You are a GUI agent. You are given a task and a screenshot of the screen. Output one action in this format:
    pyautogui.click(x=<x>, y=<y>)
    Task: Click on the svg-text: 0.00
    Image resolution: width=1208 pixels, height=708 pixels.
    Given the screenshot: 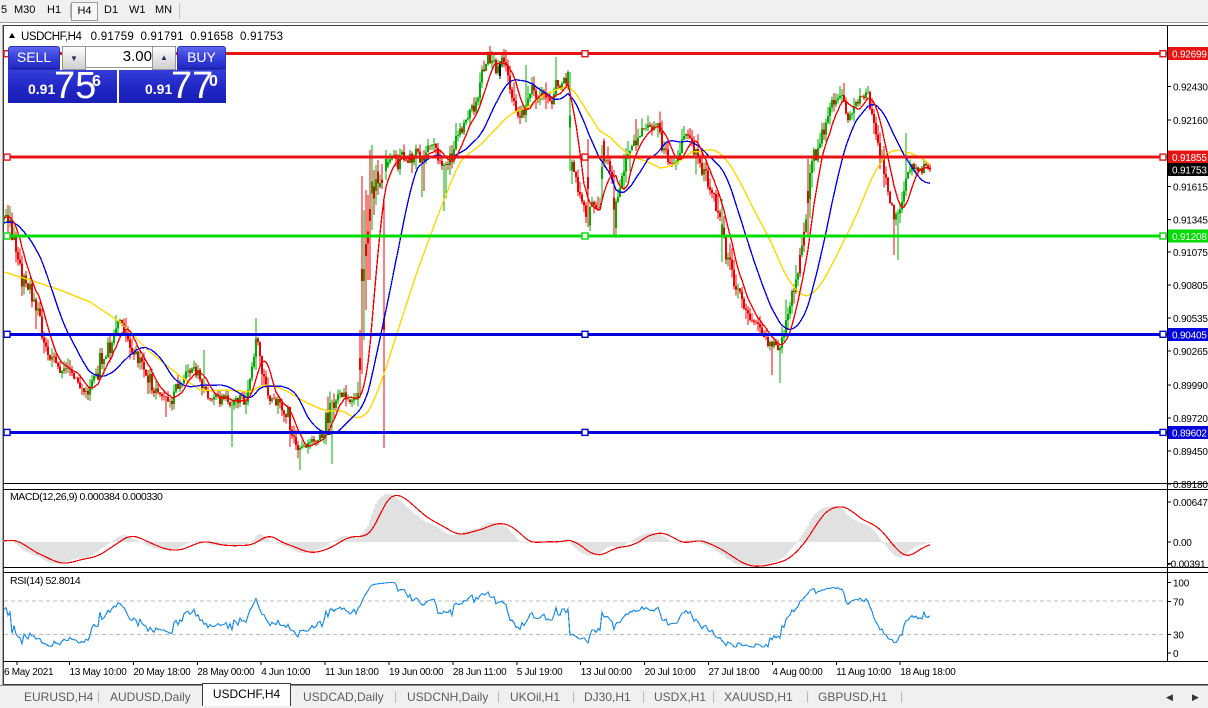 What is the action you would take?
    pyautogui.click(x=1182, y=543)
    